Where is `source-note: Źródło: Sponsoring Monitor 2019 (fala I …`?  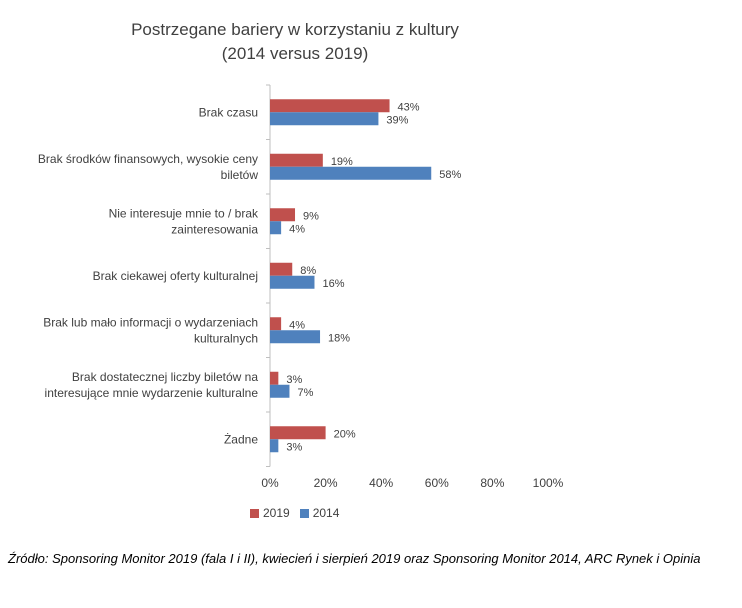
source-note: Źródło: Sponsoring Monitor 2019 (fala I … is located at coordinates (354, 558).